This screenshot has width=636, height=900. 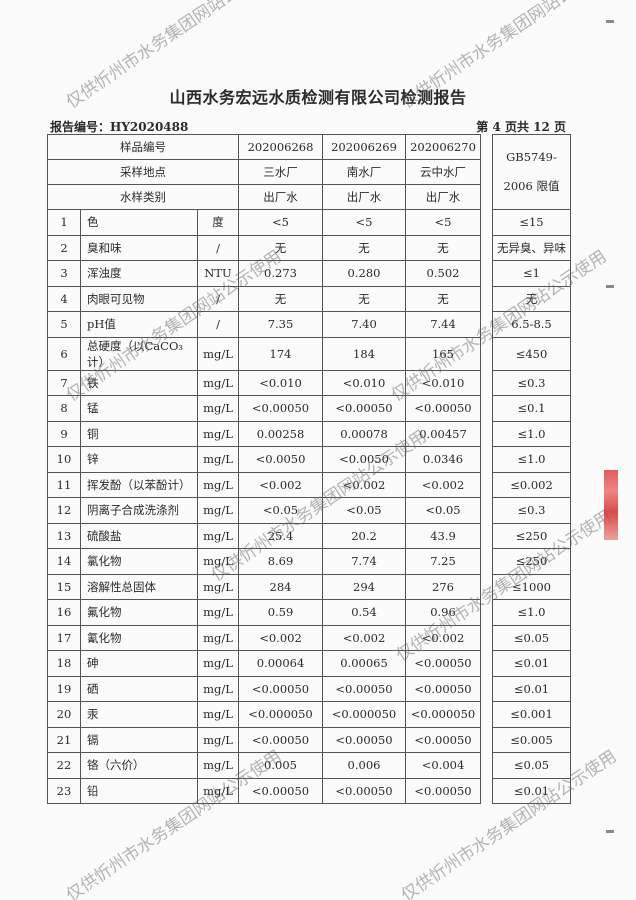 I want to click on limit-value: ≤0.01, so click(x=531, y=663).